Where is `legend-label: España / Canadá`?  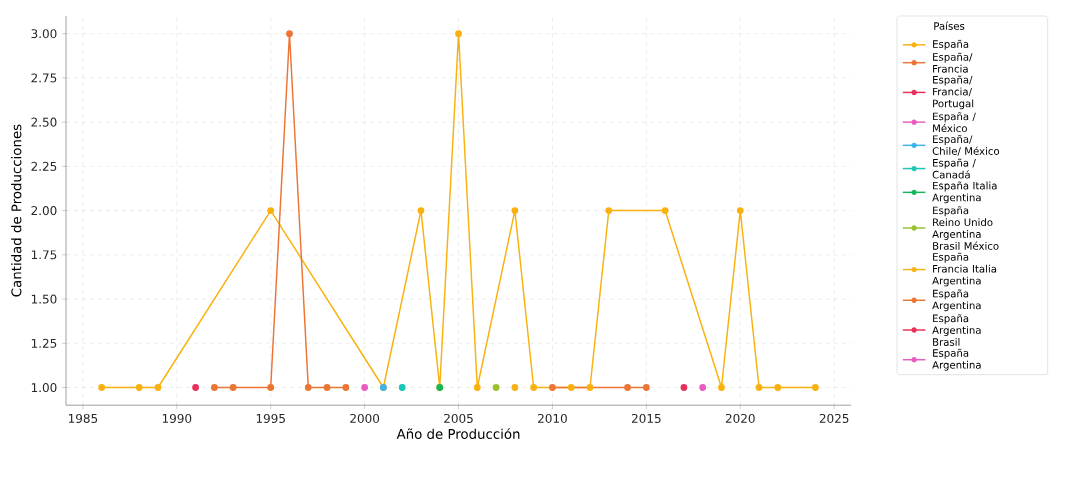 legend-label: España / Canadá is located at coordinates (954, 168).